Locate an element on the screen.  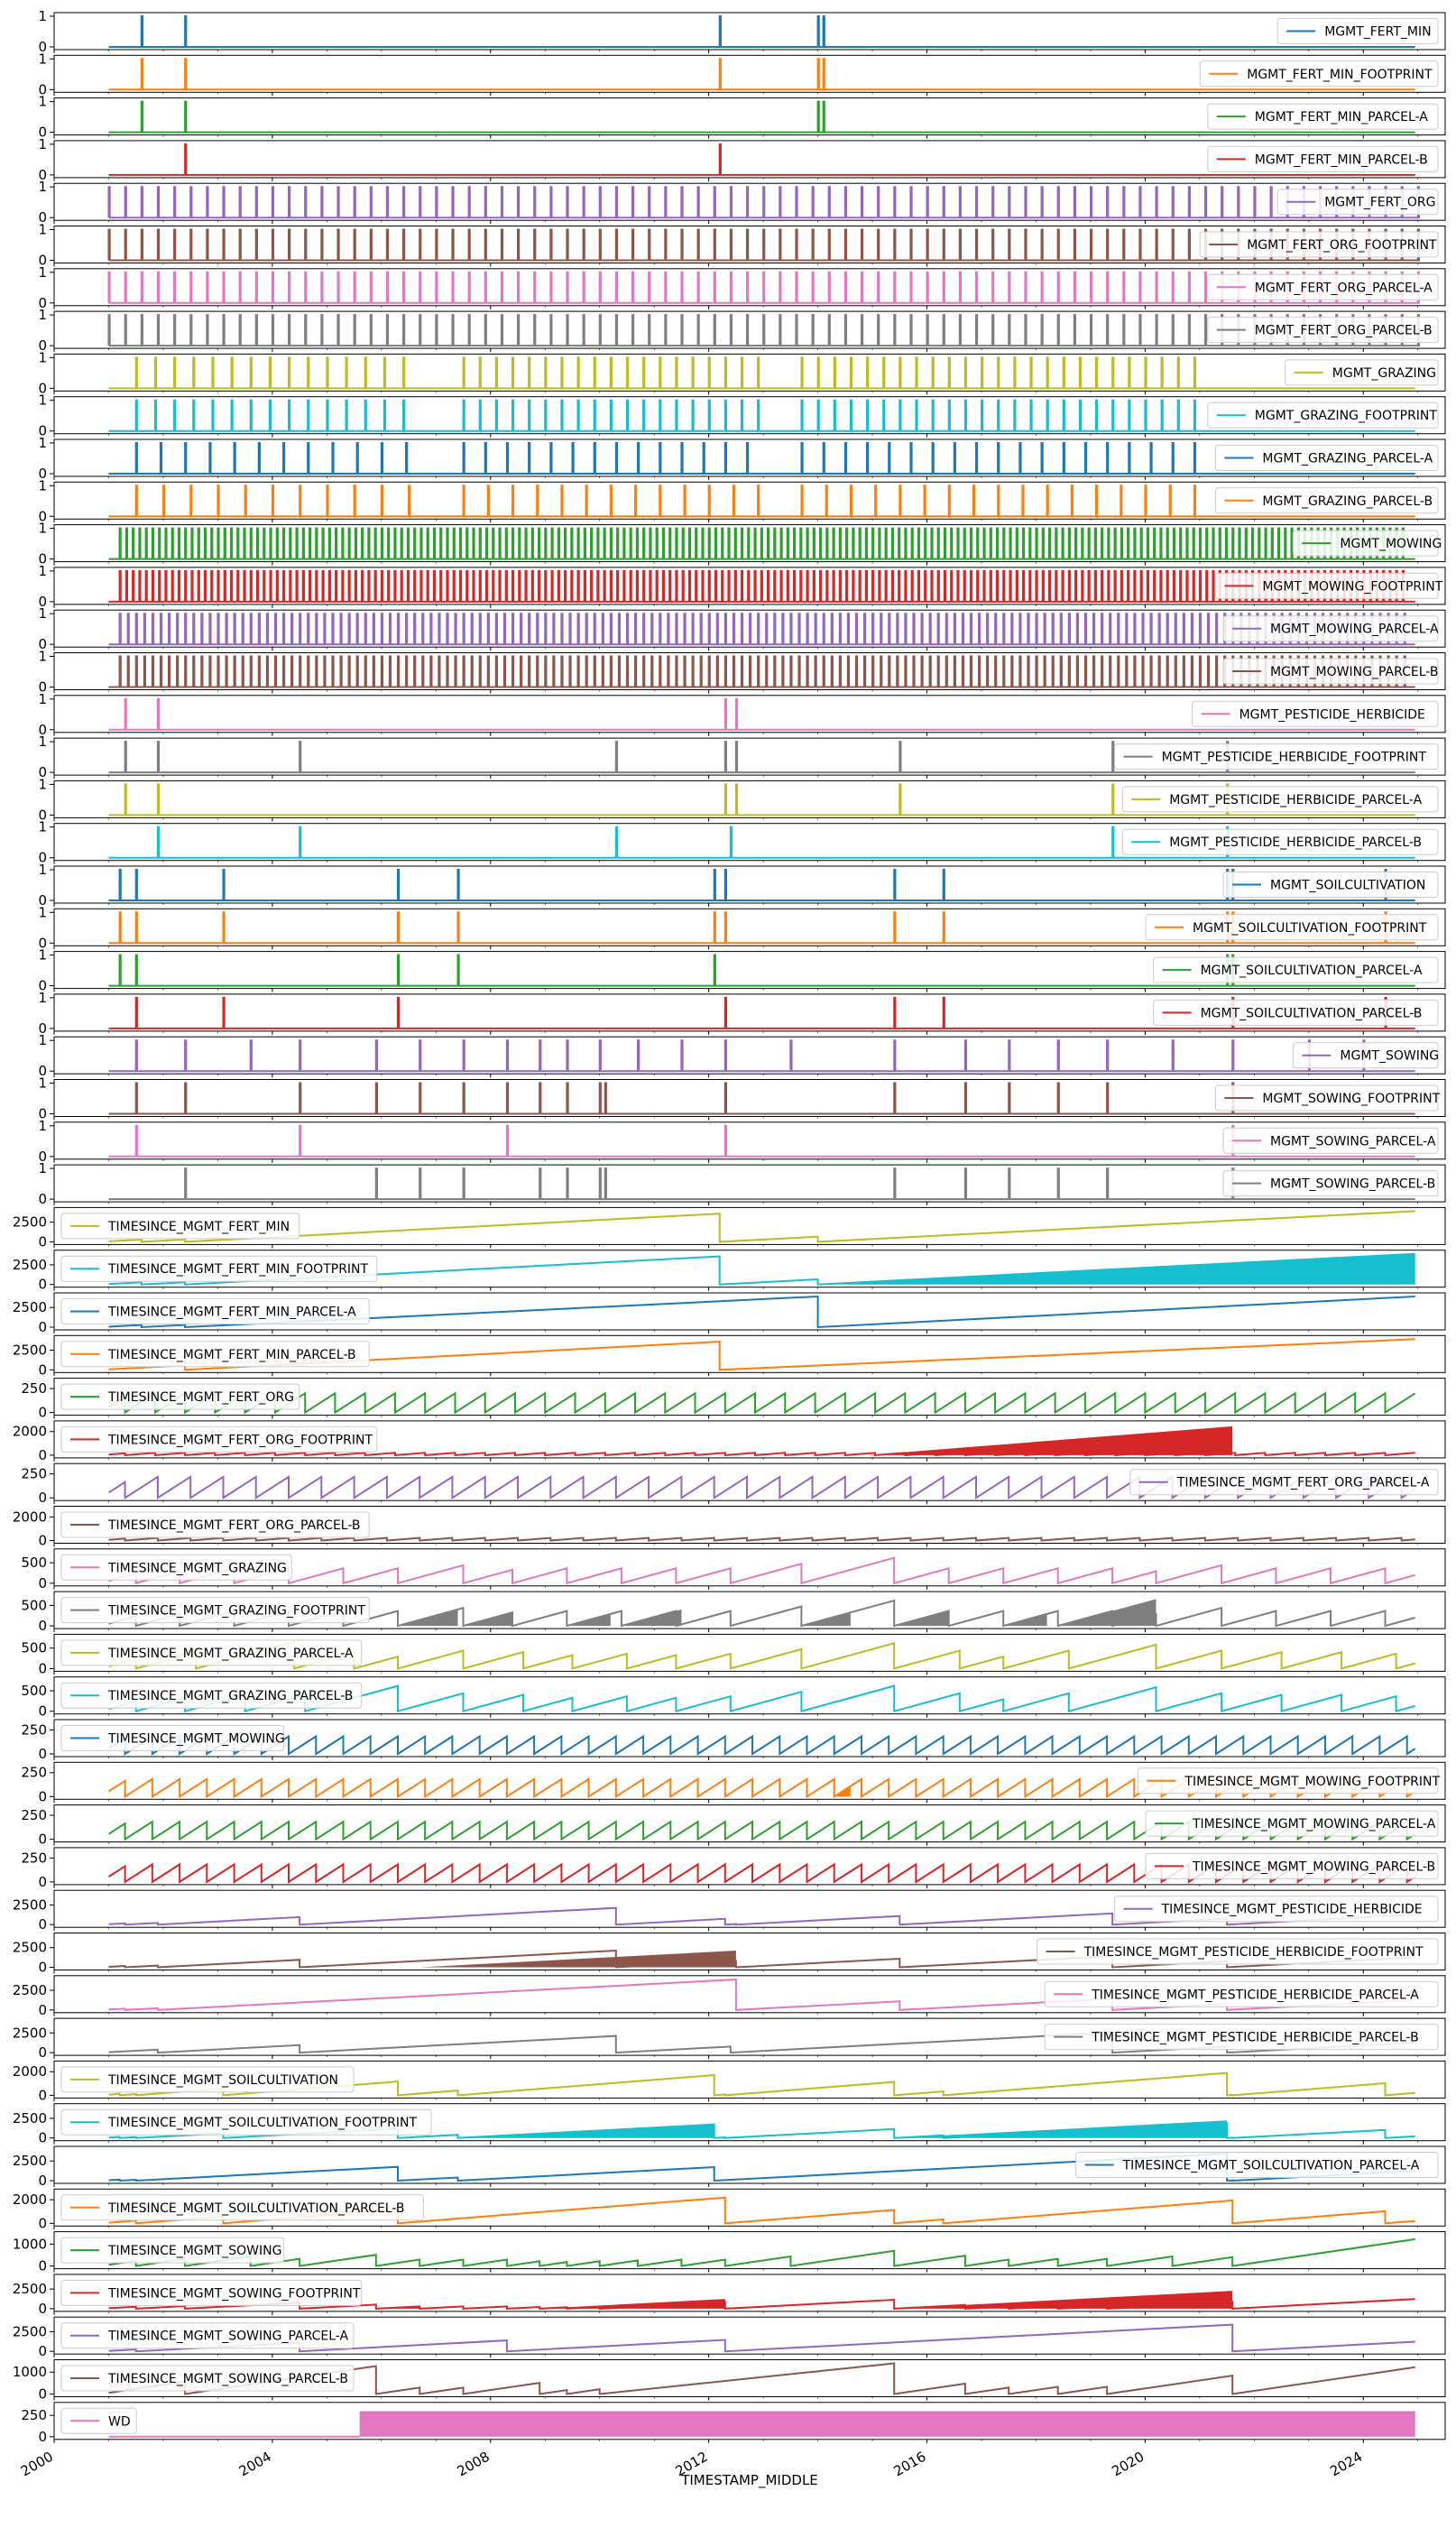
legend: TIMESINCE_MGMT_FERT_MIN_FOOTPRINT is located at coordinates (219, 1268).